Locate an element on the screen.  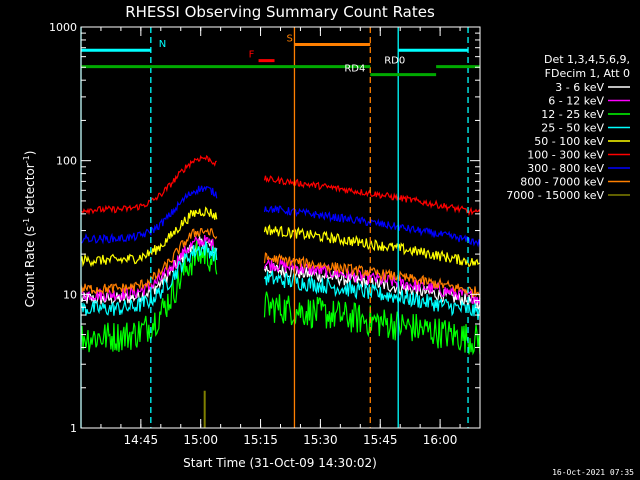
x-axis-label: Start Time (31-Oct-09 14:30:02) is located at coordinates (280, 463).